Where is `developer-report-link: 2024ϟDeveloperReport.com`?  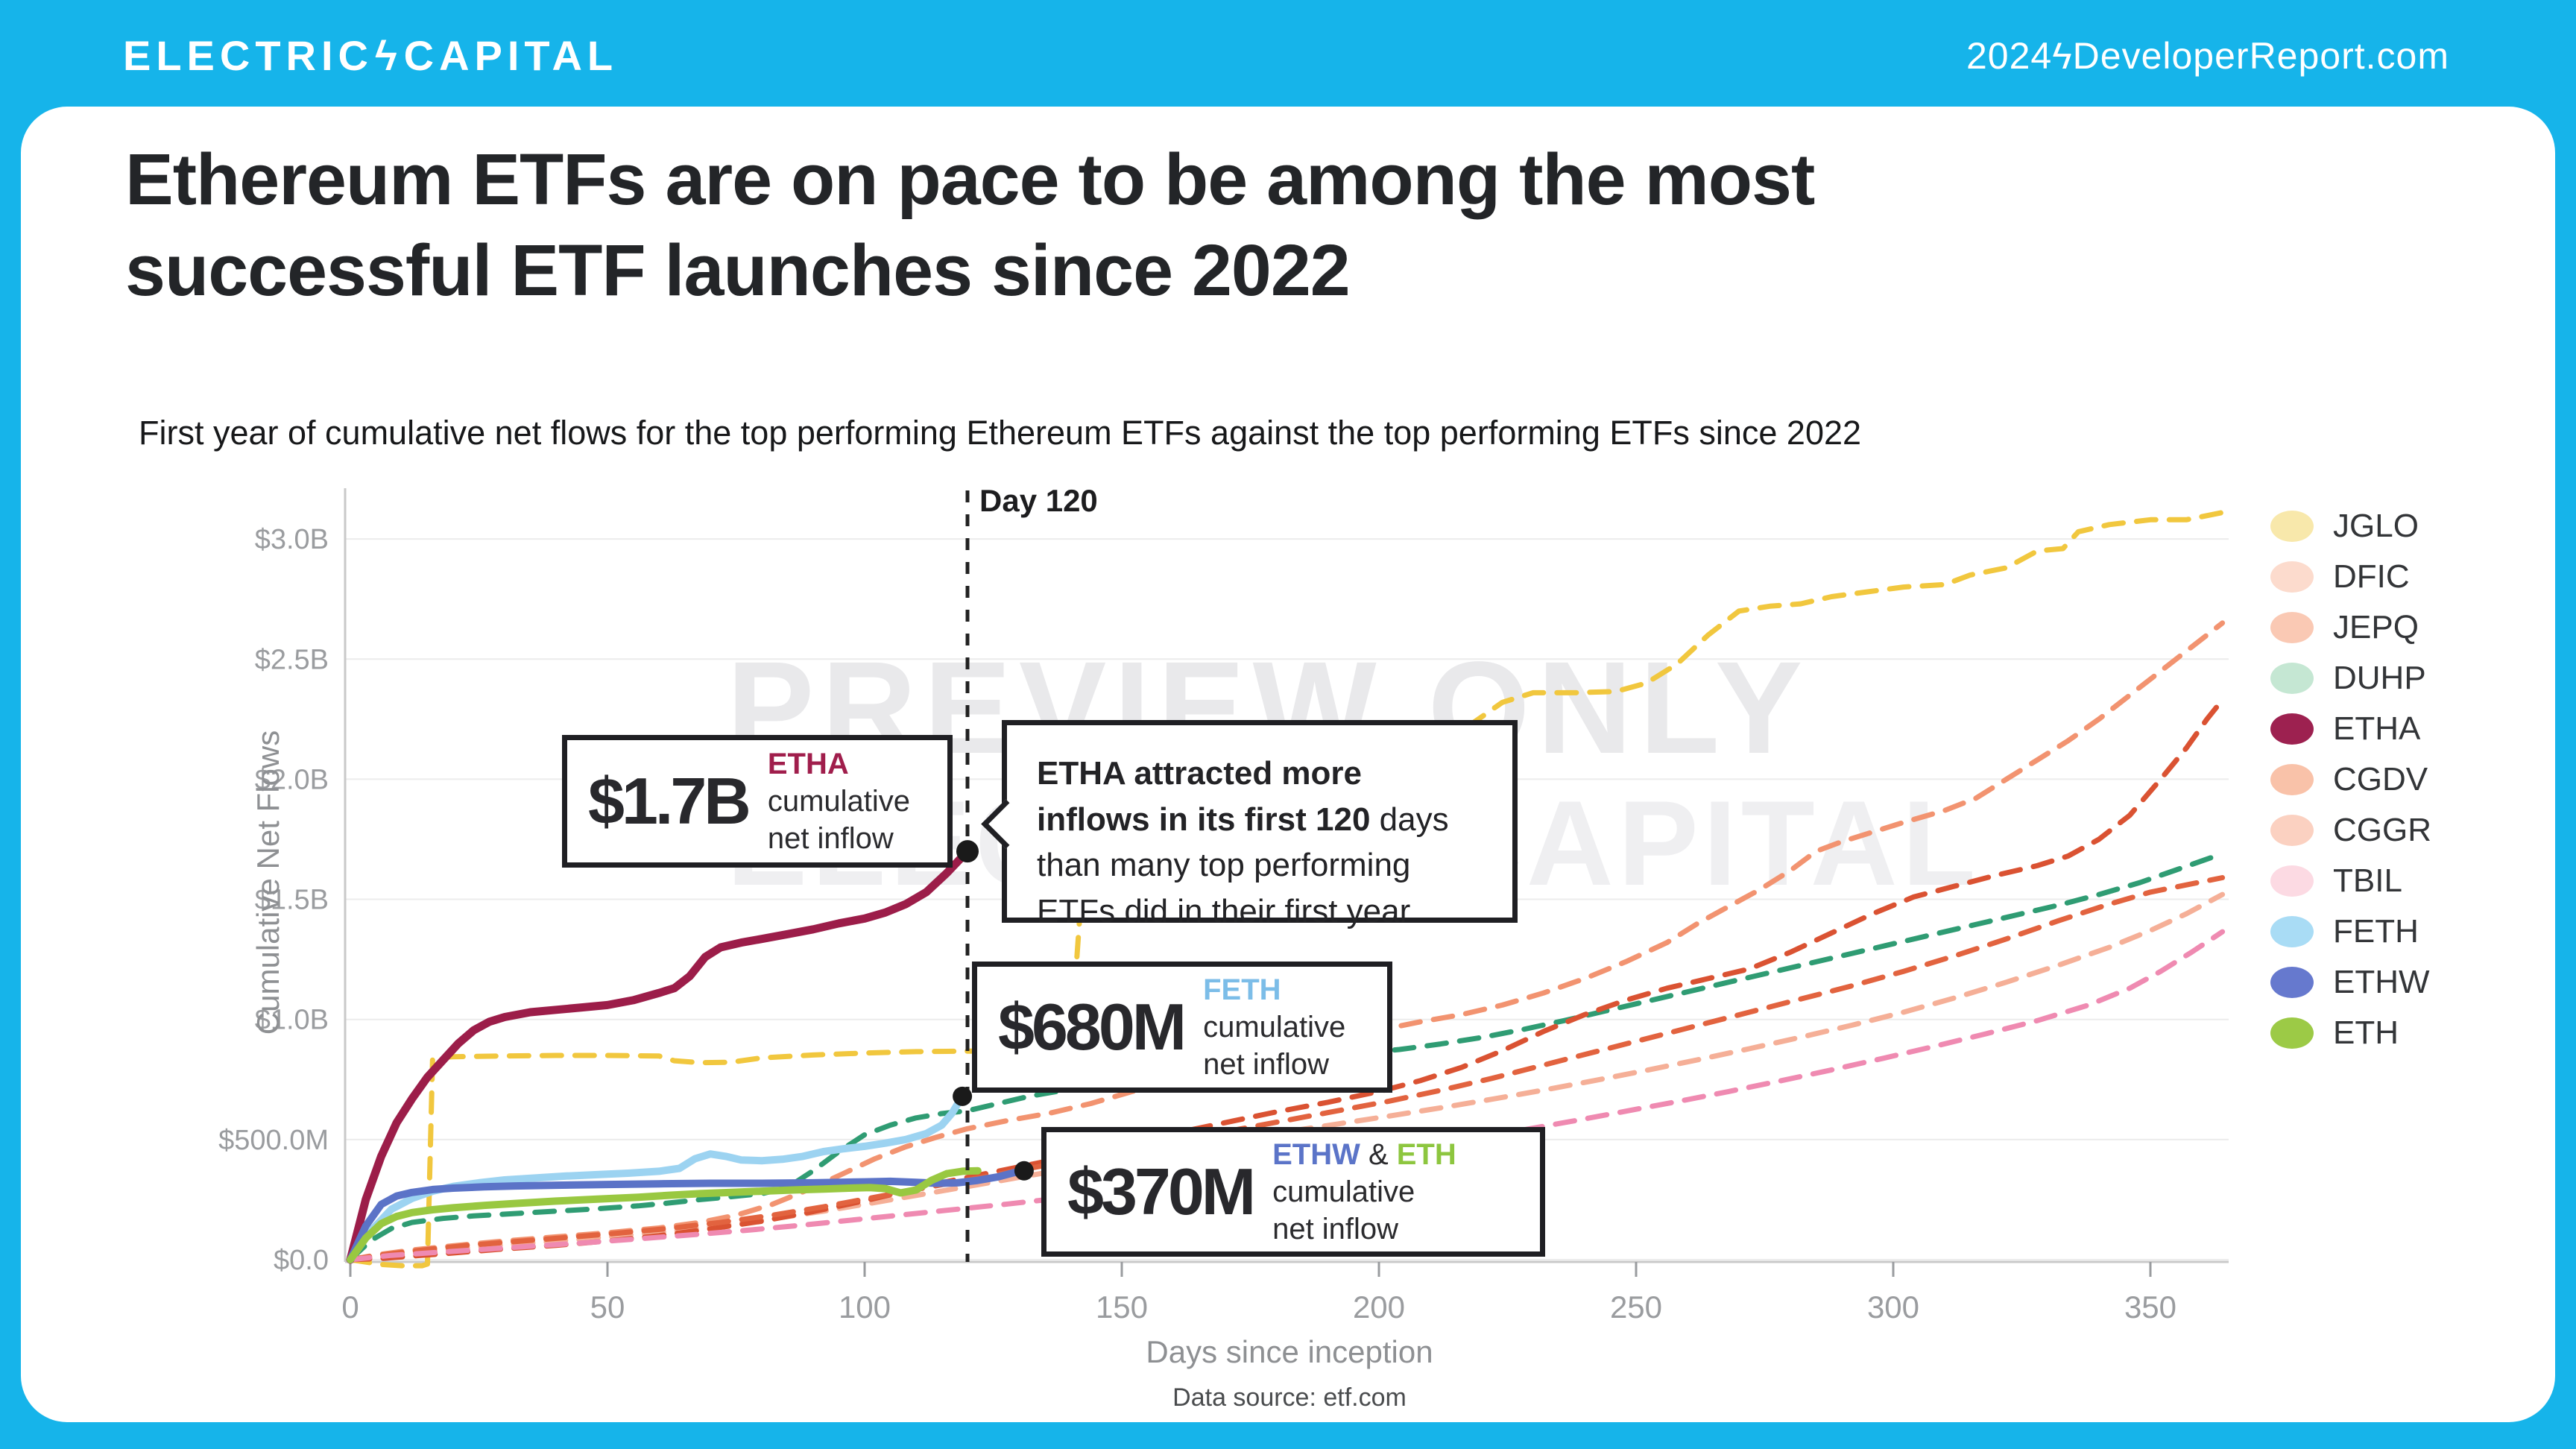
developer-report-link: 2024ϟDeveloperReport.com is located at coordinates (2207, 56).